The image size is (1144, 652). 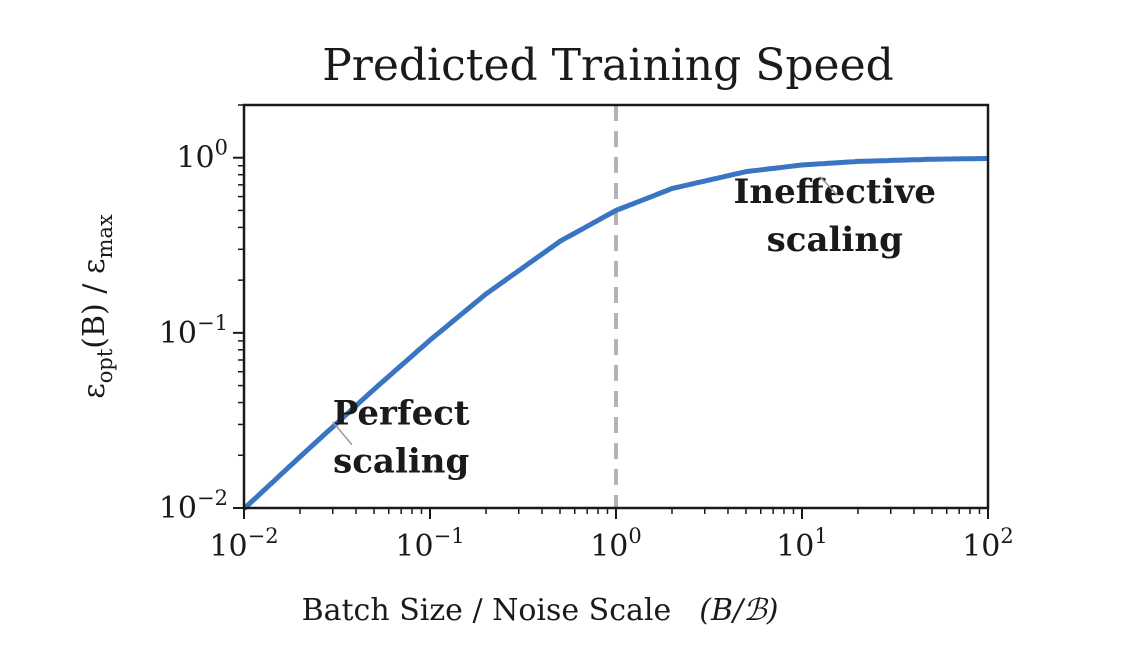 What do you see at coordinates (193, 506) in the screenshot?
I see `y-tick-label: 10⁻²` at bounding box center [193, 506].